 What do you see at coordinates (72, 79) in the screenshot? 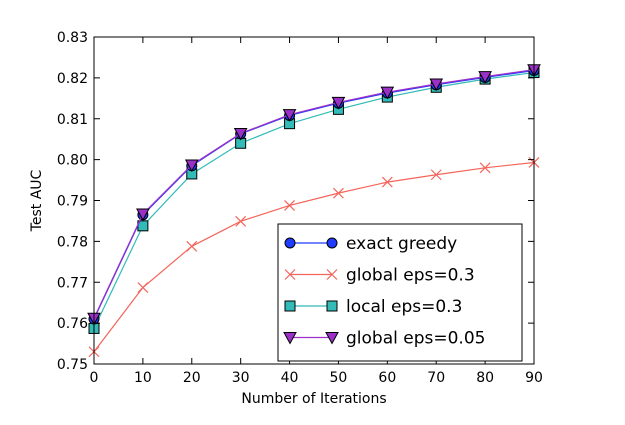
I see `y-tick-label: 0.82` at bounding box center [72, 79].